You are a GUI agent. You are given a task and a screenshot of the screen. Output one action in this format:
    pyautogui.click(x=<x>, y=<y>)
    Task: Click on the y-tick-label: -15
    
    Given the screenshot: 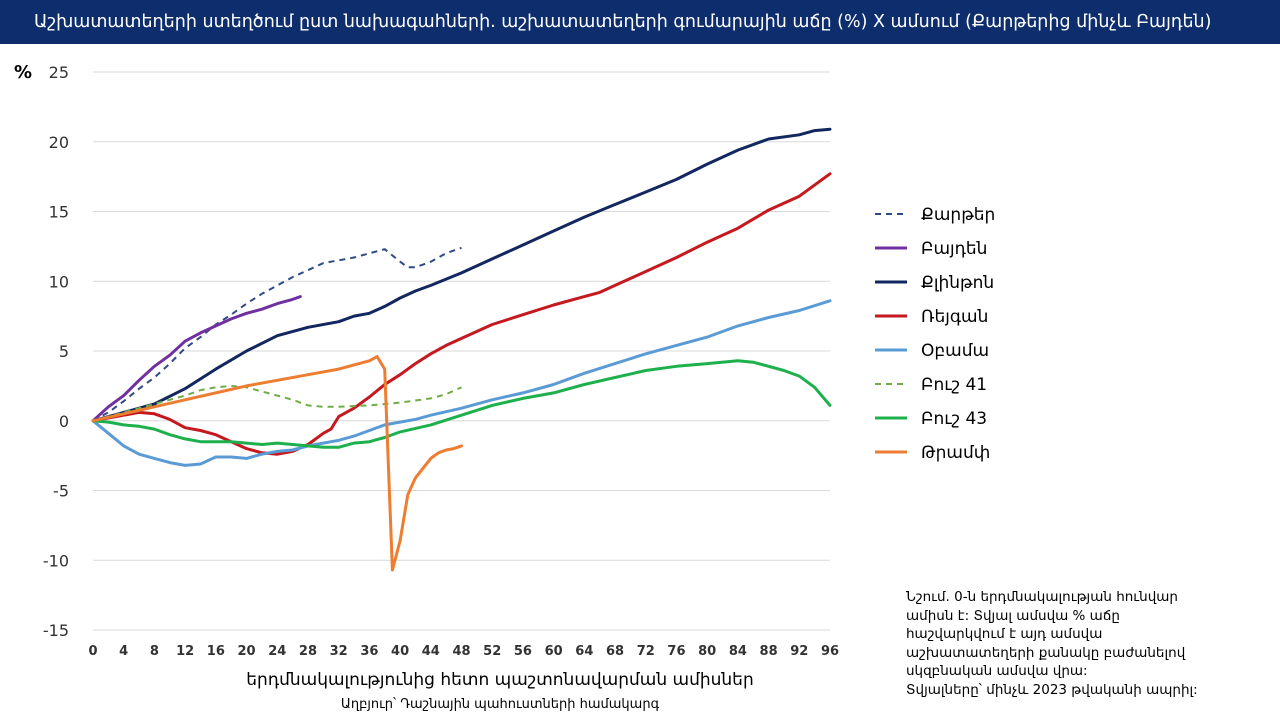 What is the action you would take?
    pyautogui.click(x=56, y=630)
    